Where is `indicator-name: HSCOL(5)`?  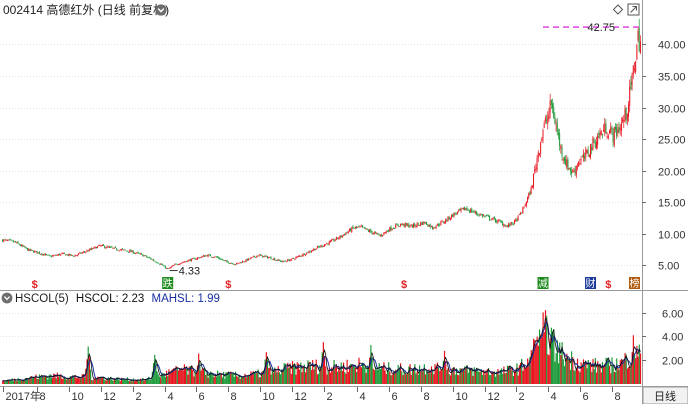
indicator-name: HSCOL(5) is located at coordinates (42, 299).